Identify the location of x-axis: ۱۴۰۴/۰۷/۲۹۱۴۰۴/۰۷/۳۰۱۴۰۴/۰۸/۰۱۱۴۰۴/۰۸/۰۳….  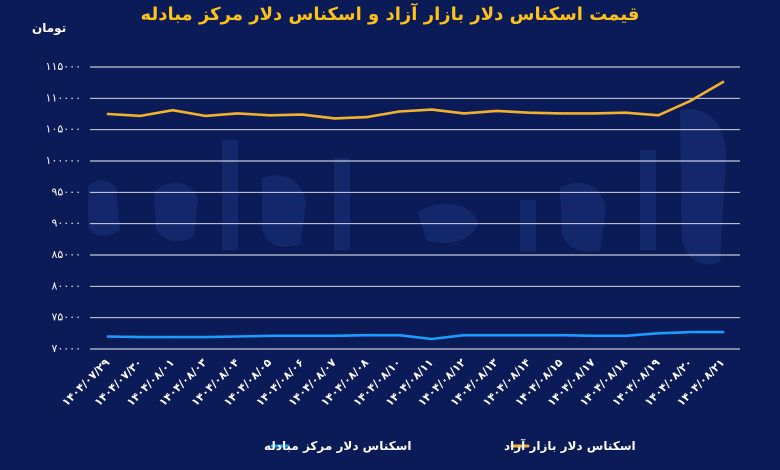
(393, 382).